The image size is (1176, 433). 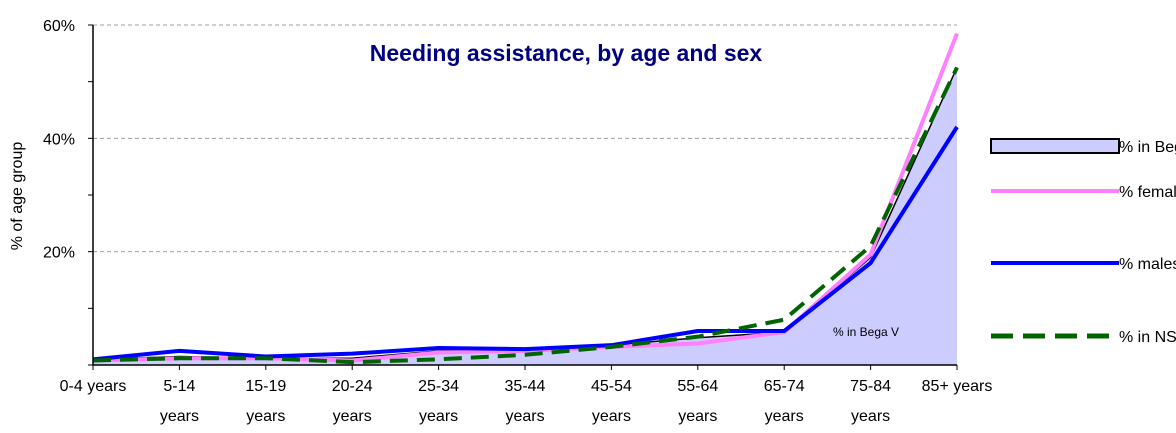 I want to click on y-tick-label: 40%, so click(x=59, y=139).